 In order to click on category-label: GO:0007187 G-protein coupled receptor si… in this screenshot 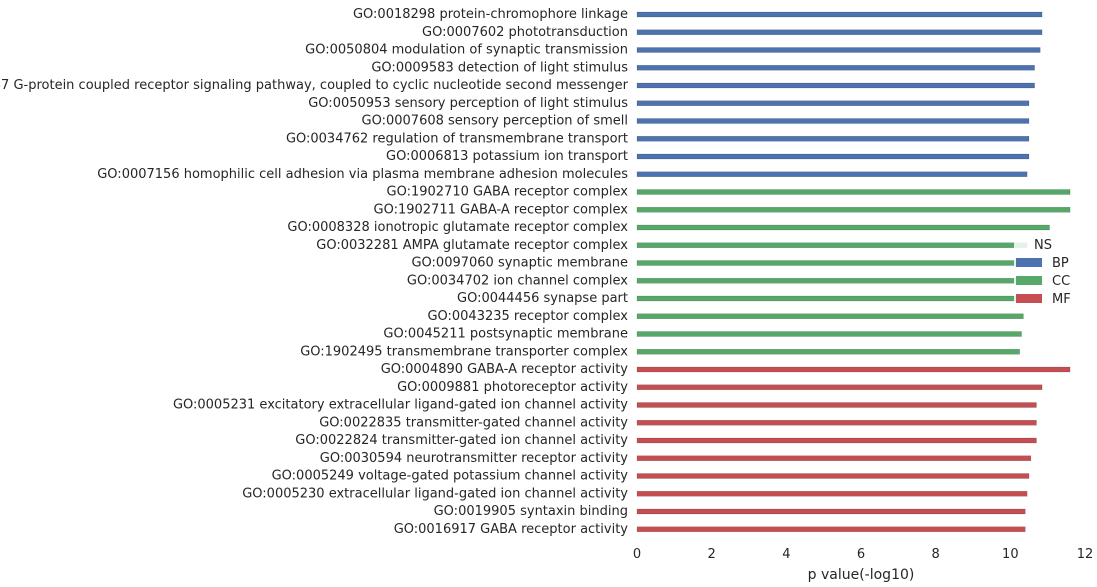, I will do `click(314, 85)`.